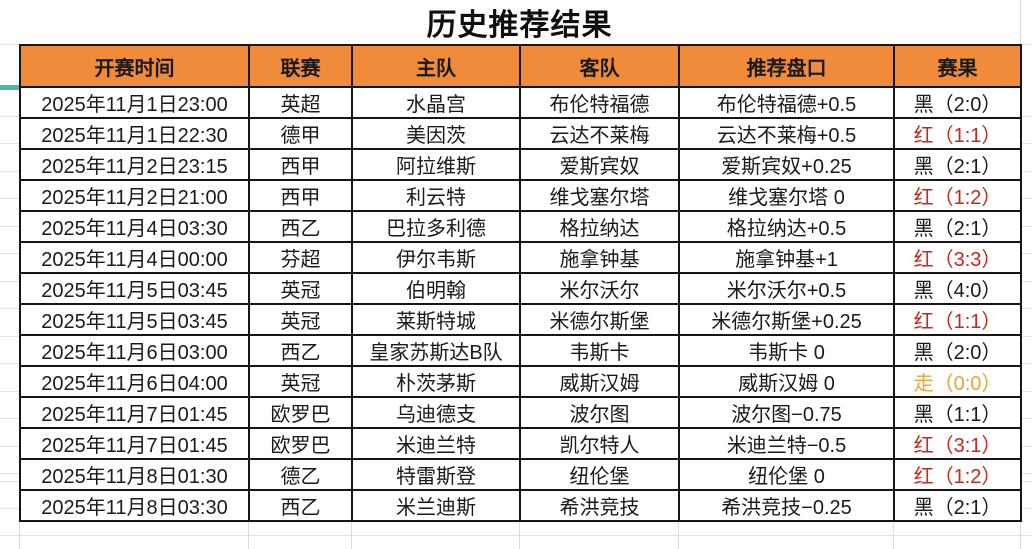 The height and width of the screenshot is (549, 1032). I want to click on column-header-away: 客队, so click(599, 66).